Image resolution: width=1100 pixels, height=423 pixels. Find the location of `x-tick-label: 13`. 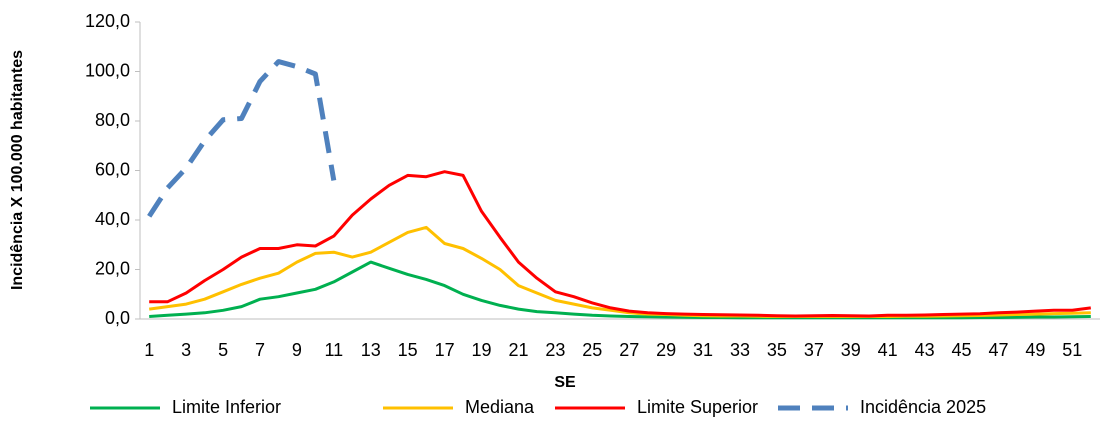

x-tick-label: 13 is located at coordinates (371, 350).